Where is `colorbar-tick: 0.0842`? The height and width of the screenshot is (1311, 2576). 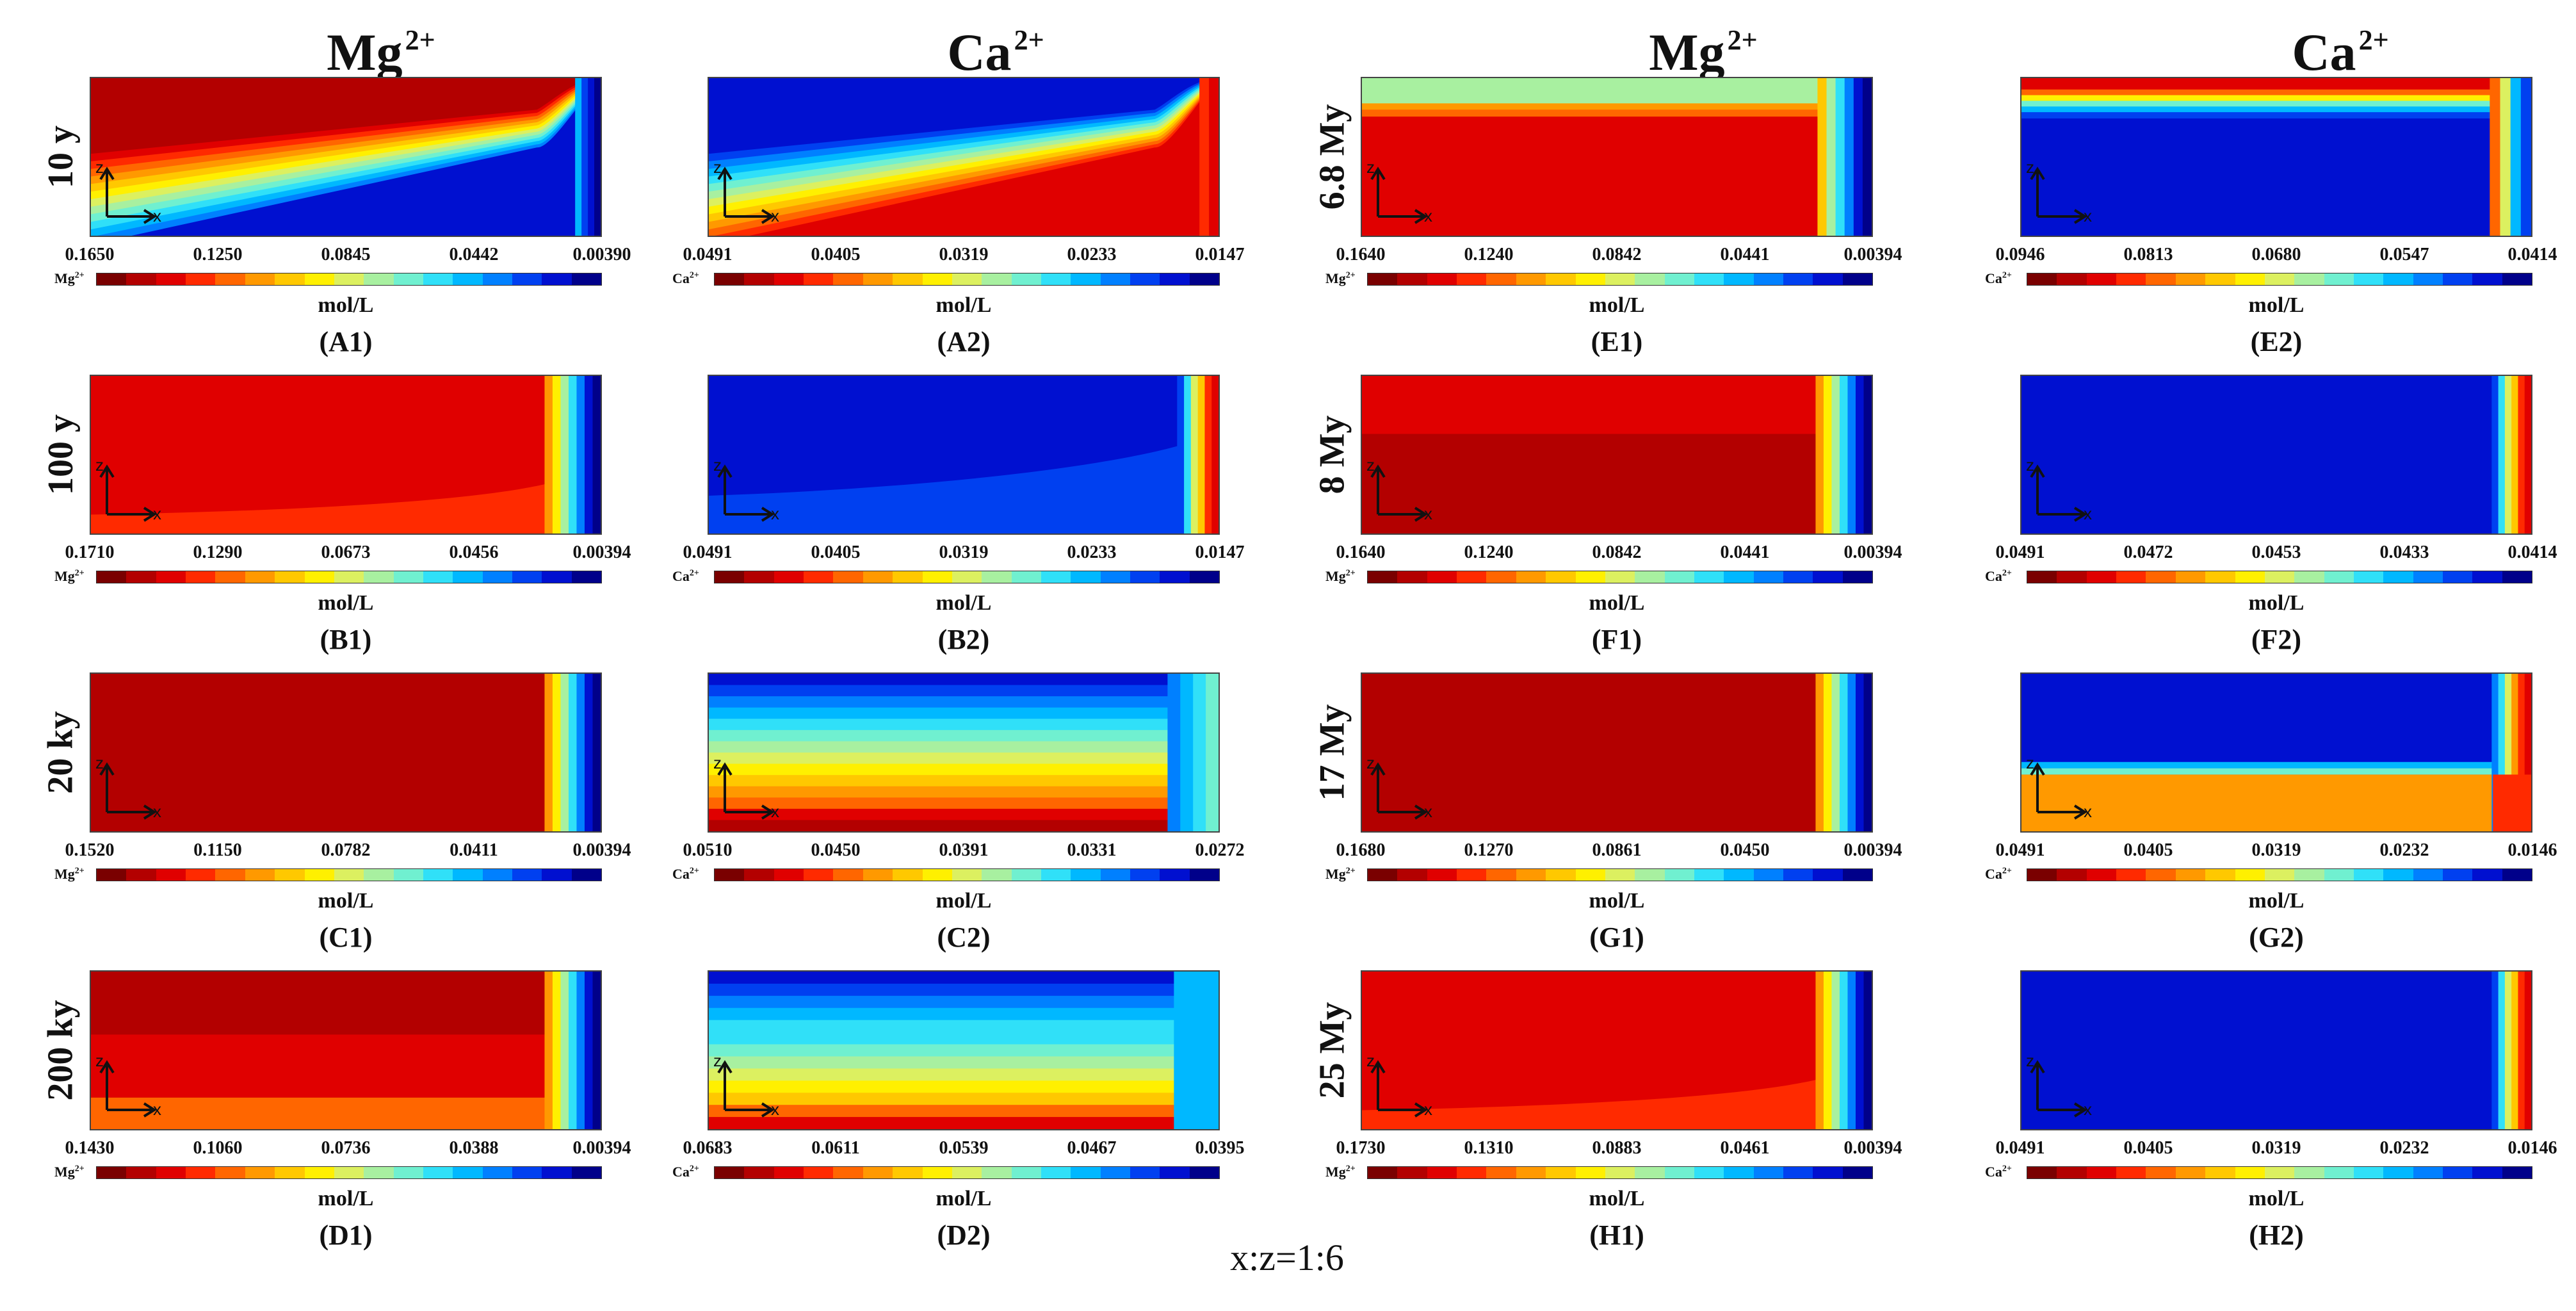 colorbar-tick: 0.0842 is located at coordinates (1617, 255).